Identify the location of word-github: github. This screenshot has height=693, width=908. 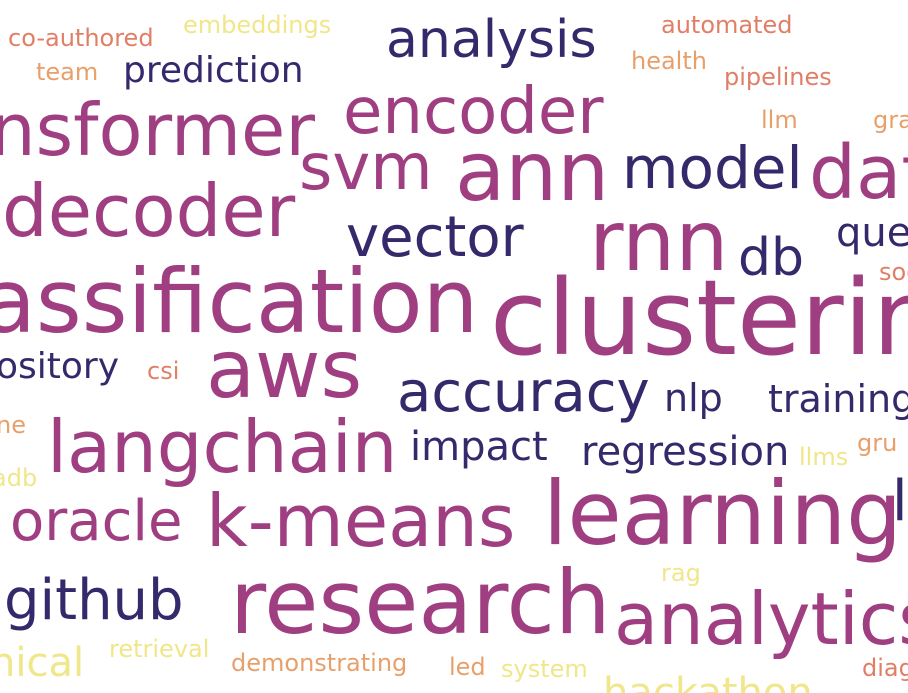
(94, 600).